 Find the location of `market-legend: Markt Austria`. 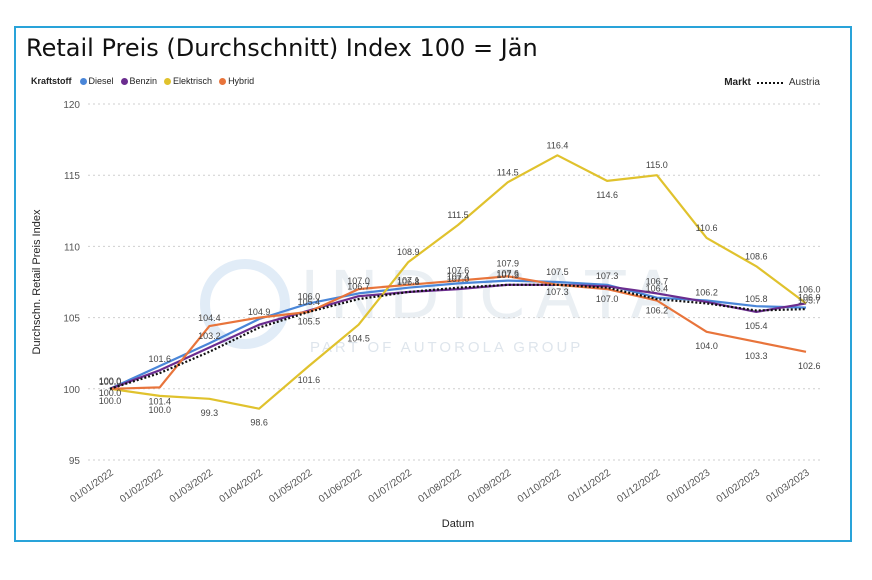

market-legend: Markt Austria is located at coordinates (772, 82).